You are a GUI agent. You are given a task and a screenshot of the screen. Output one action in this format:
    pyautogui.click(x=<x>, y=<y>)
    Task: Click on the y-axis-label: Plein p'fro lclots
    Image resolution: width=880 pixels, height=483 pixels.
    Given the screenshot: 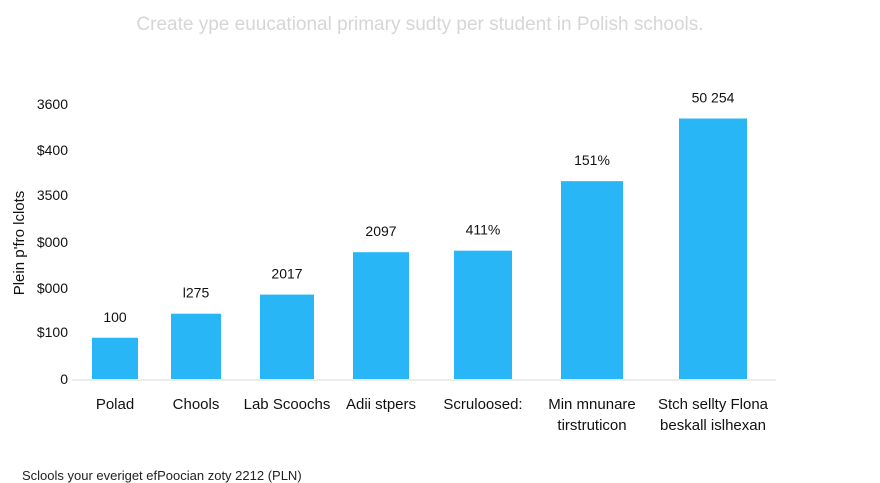 What is the action you would take?
    pyautogui.click(x=19, y=243)
    